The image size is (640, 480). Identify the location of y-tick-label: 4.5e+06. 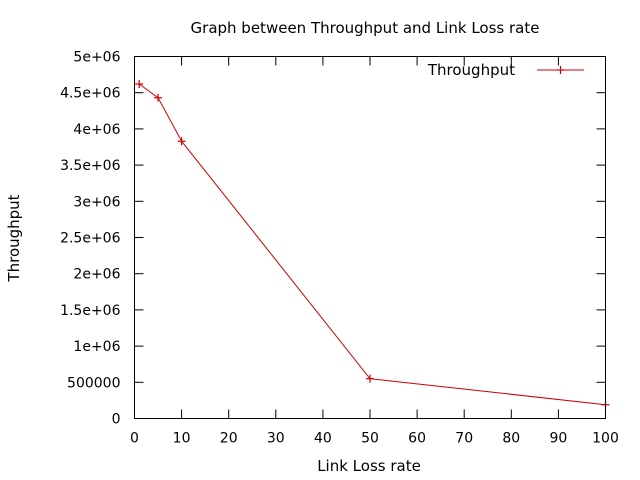
(90, 94).